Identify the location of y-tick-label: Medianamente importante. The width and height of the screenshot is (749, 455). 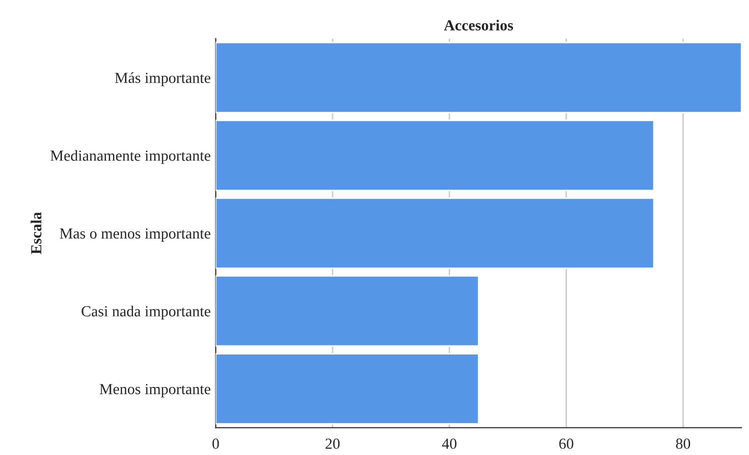
(130, 157).